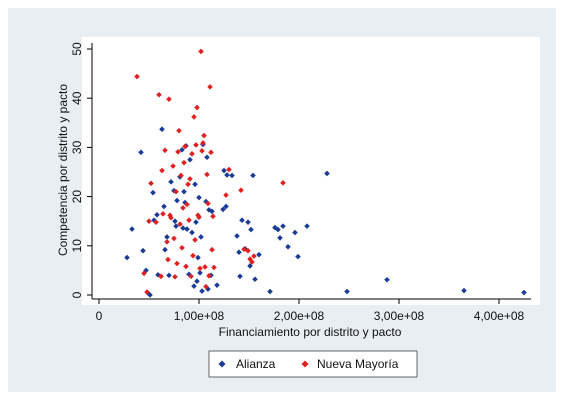  Describe the element at coordinates (222, 364) in the screenshot. I see `legend-marker-alianza` at that location.